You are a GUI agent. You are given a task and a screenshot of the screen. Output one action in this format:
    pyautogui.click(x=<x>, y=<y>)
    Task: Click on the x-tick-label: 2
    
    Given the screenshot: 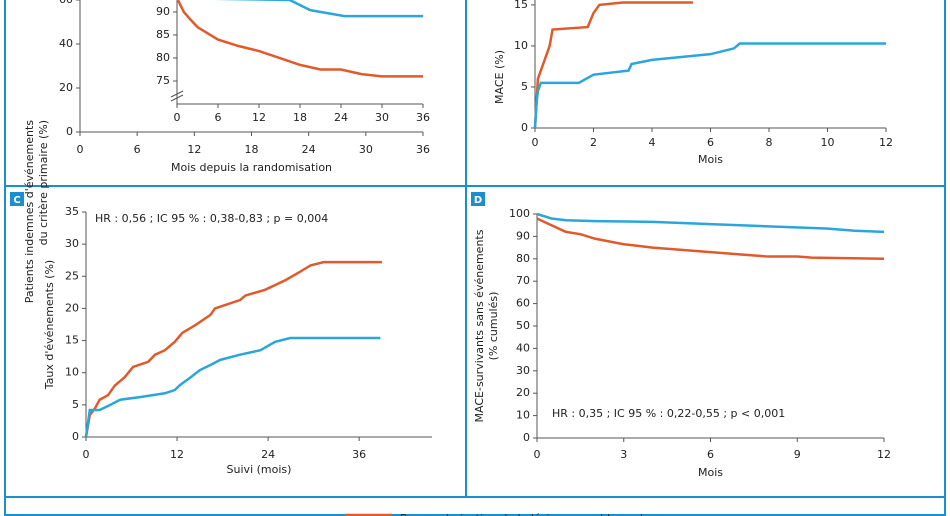 What is the action you would take?
    pyautogui.click(x=593, y=142)
    